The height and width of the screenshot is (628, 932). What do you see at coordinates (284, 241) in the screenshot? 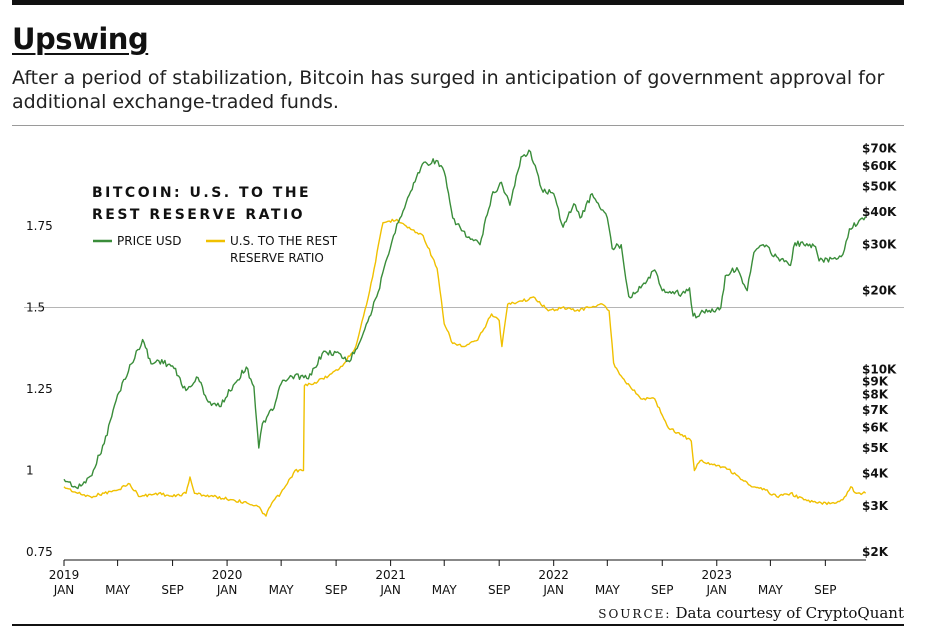
I see `legend-label-ratio-line-1: U.S. TO THE REST` at bounding box center [284, 241].